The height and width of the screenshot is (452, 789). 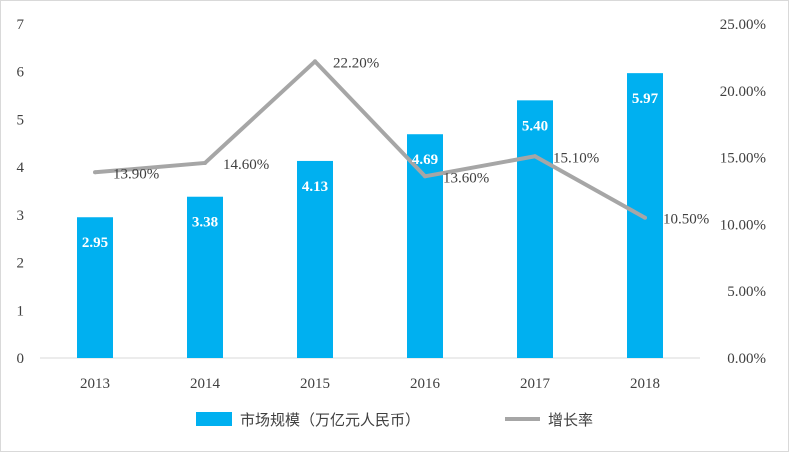 I want to click on bar-data-label: 2.95, so click(x=95, y=243).